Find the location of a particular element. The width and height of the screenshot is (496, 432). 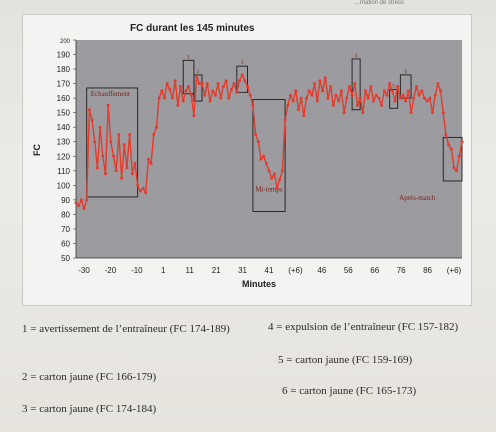

x-tick-label: 66 is located at coordinates (374, 270).